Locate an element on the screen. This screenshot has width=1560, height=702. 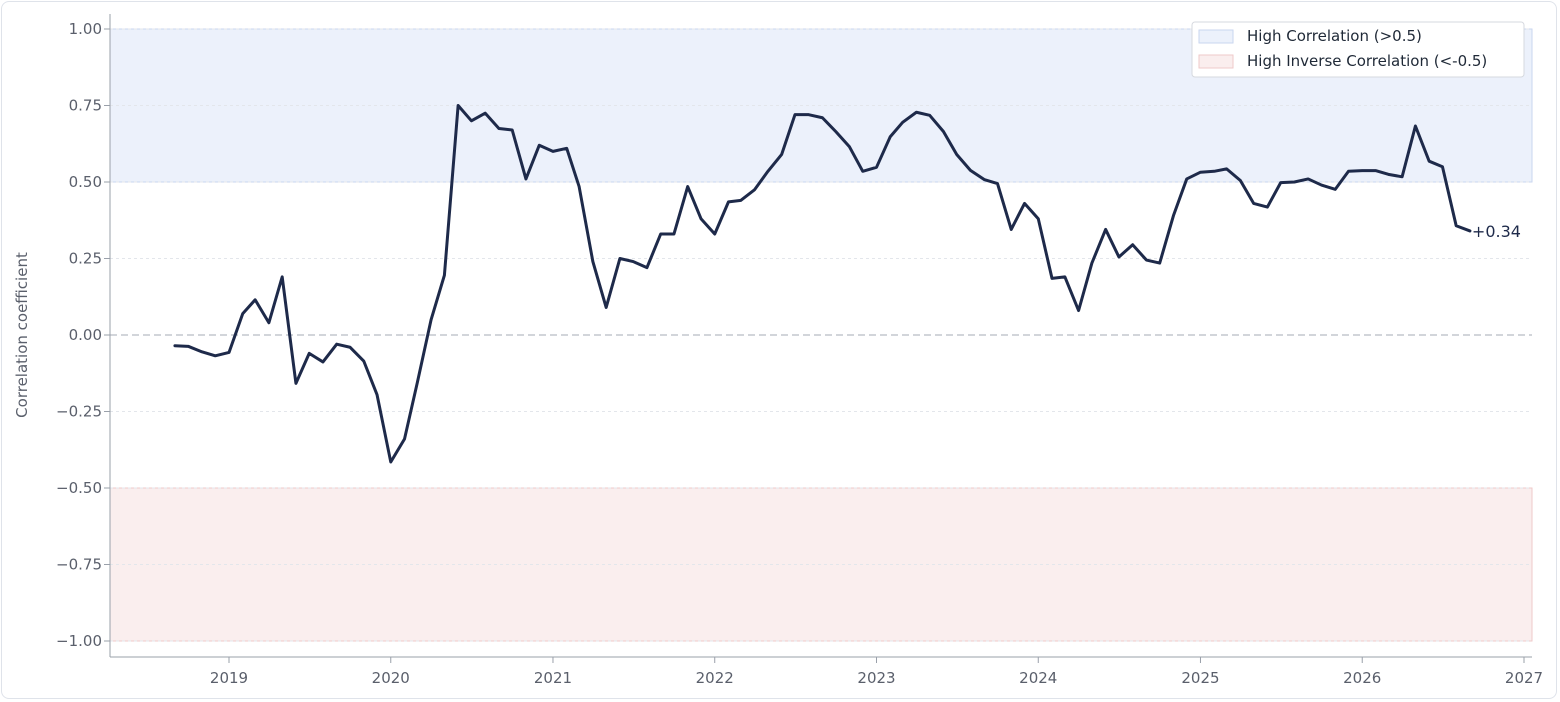
x-tick-label: 2022 is located at coordinates (715, 678).